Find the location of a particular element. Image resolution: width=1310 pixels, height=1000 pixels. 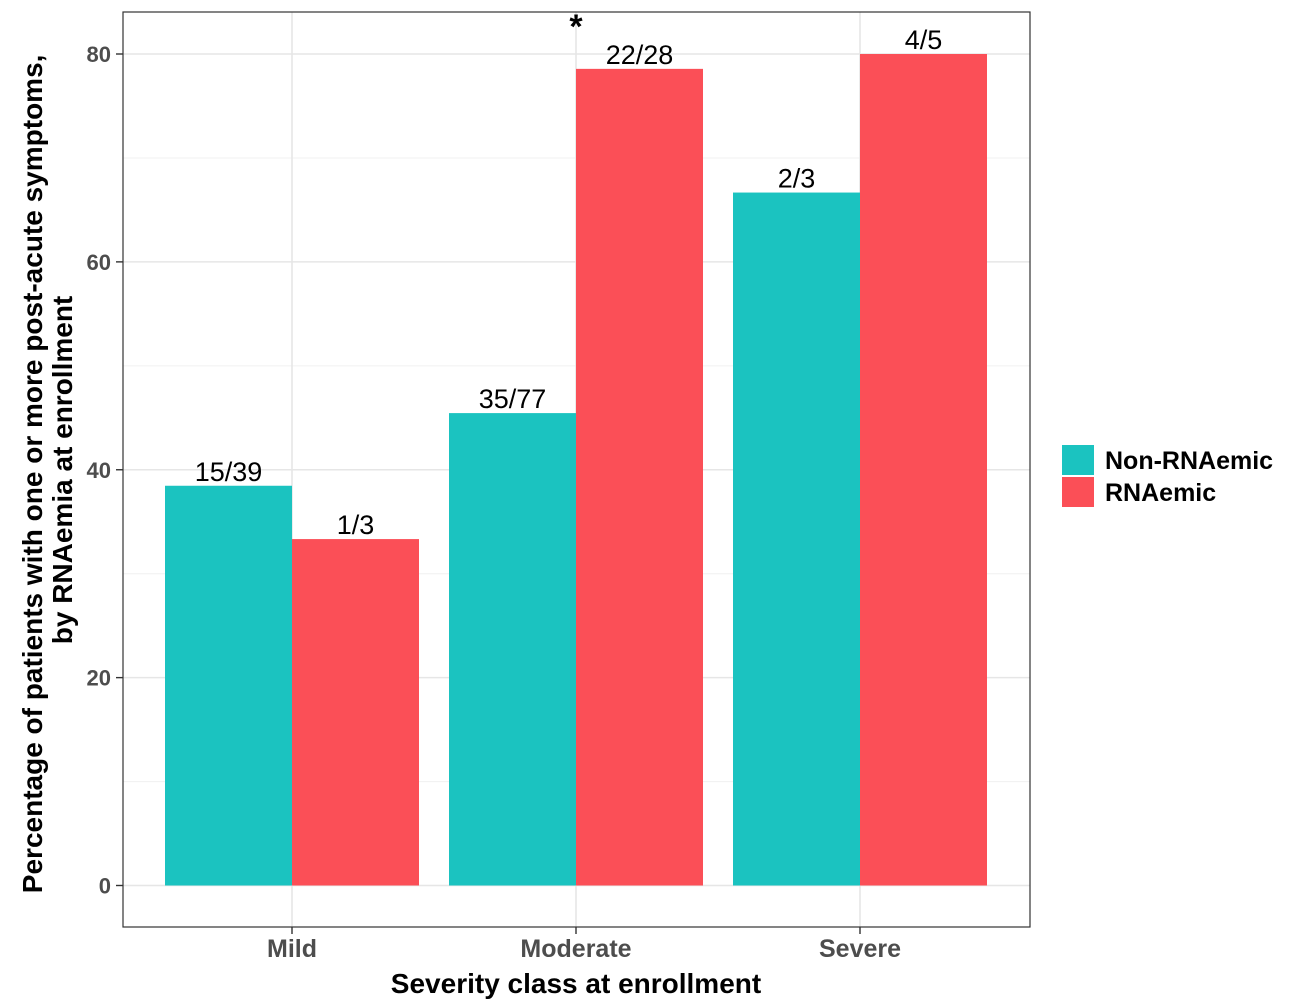

y-tick-label: 40 is located at coordinates (99, 470).